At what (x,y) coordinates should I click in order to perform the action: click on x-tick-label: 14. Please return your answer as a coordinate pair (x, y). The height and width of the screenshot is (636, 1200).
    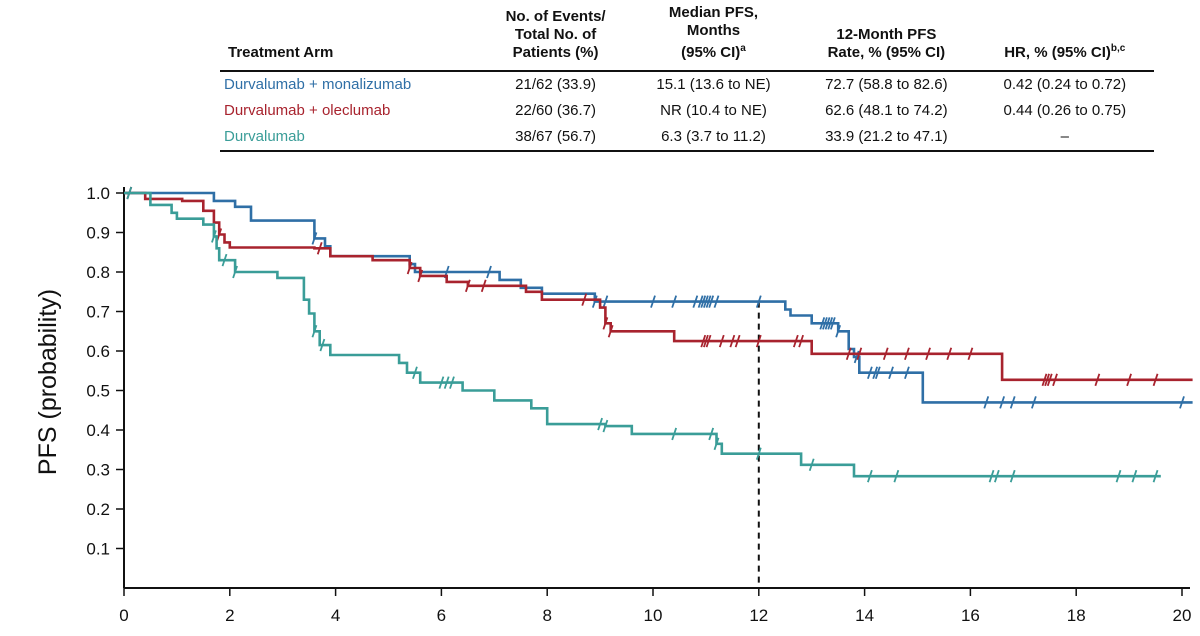
    Looking at the image, I should click on (864, 615).